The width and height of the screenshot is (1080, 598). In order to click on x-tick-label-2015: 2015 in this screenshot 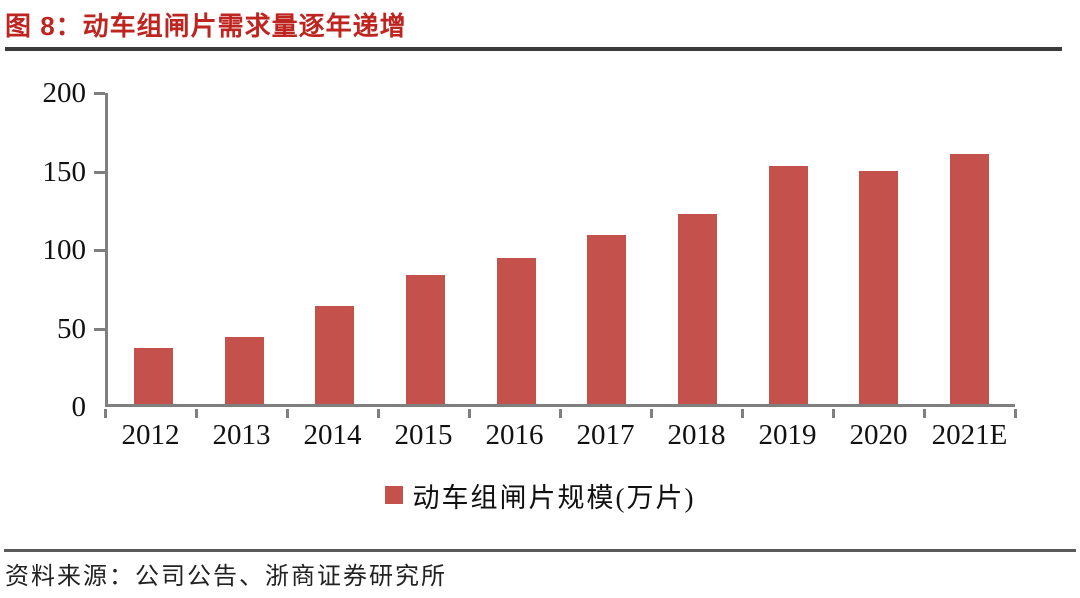, I will do `click(423, 435)`.